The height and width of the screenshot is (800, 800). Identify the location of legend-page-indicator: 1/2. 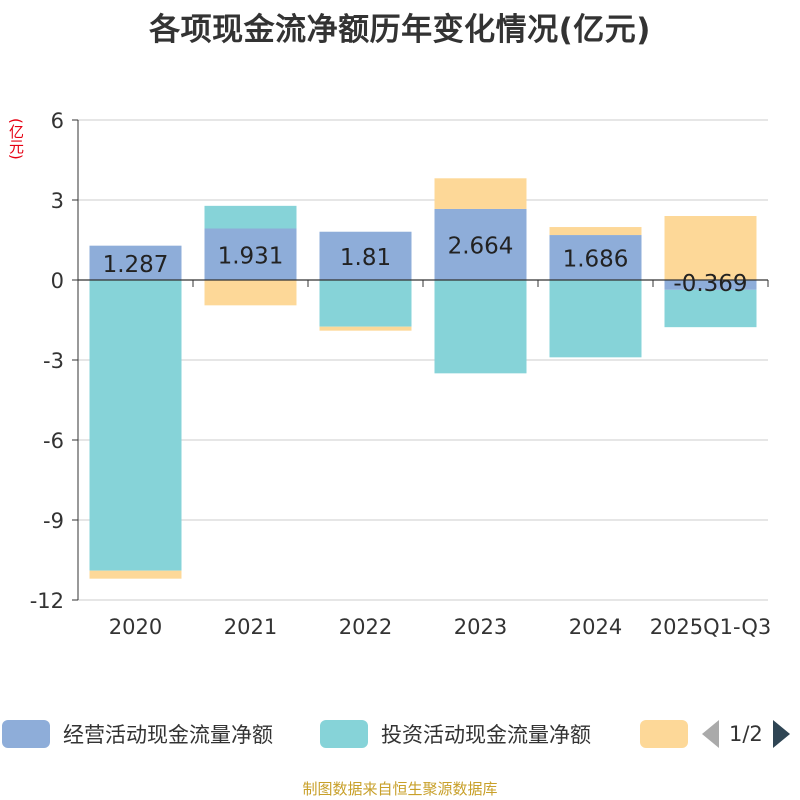
(746, 734).